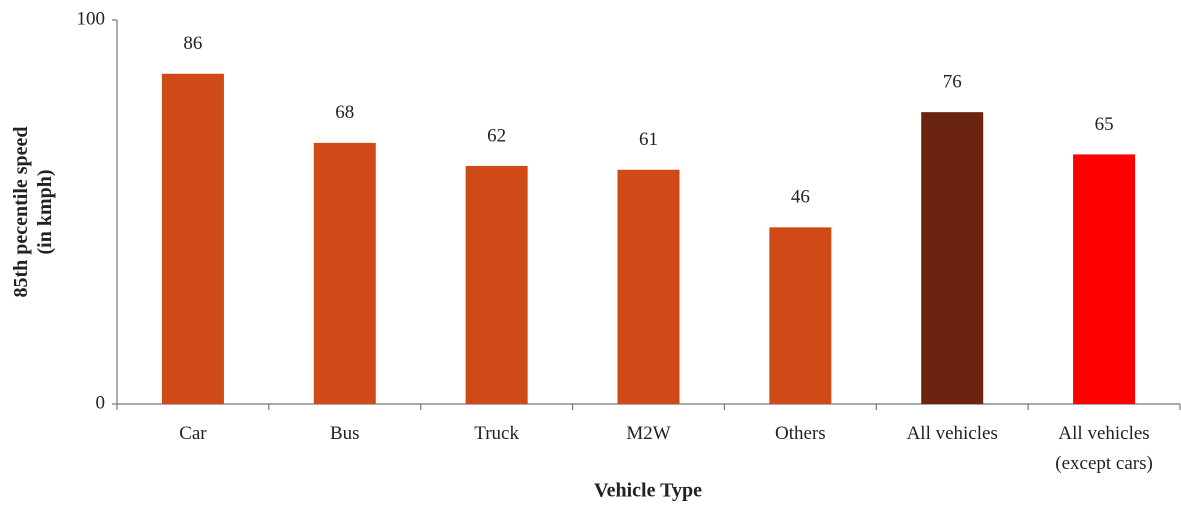  Describe the element at coordinates (1104, 463) in the screenshot. I see `x-tick-label-line: (except cars)` at that location.